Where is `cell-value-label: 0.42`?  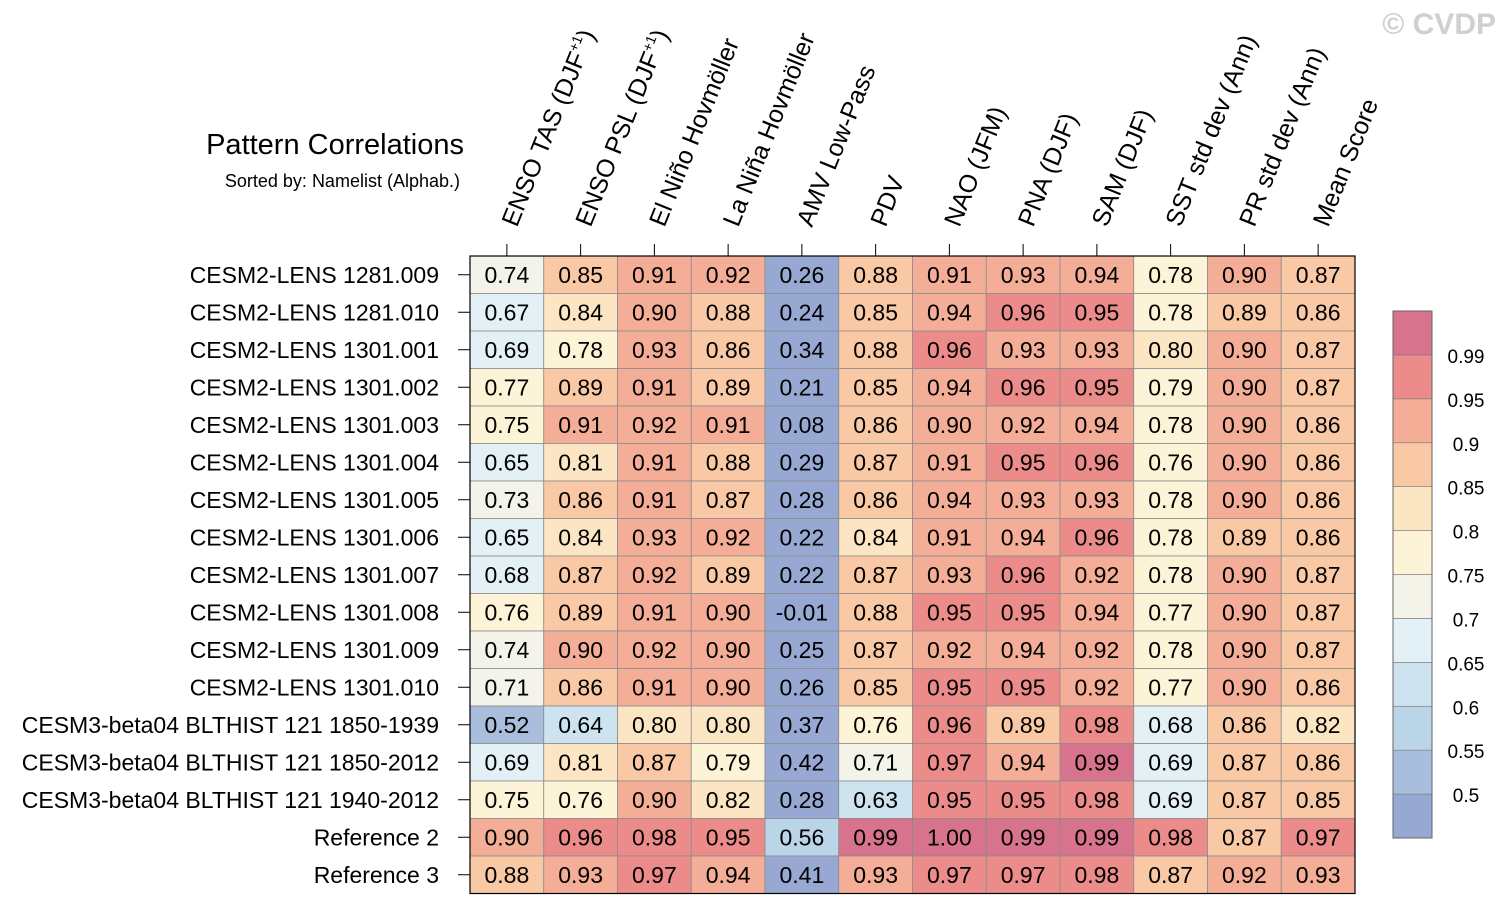
cell-value-label: 0.42 is located at coordinates (801, 762).